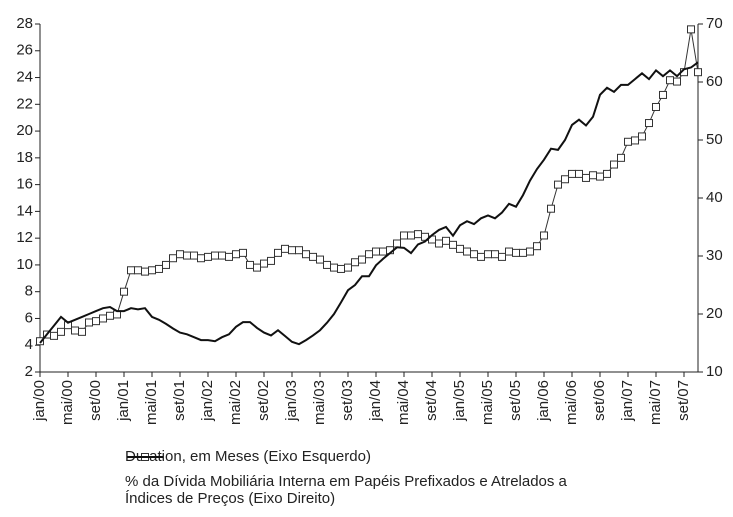 The height and width of the screenshot is (517, 733). What do you see at coordinates (95, 400) in the screenshot?
I see `x-tick-label: set/00` at bounding box center [95, 400].